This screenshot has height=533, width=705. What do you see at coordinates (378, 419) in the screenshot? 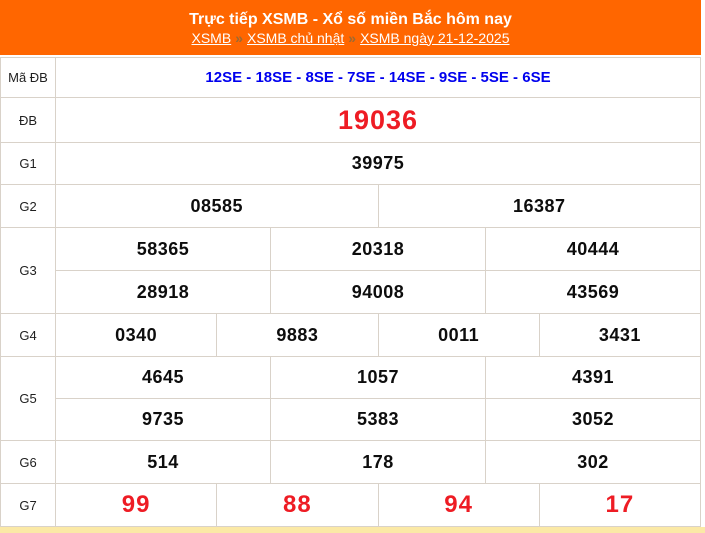
I see `prize-cell: 5383` at bounding box center [378, 419].